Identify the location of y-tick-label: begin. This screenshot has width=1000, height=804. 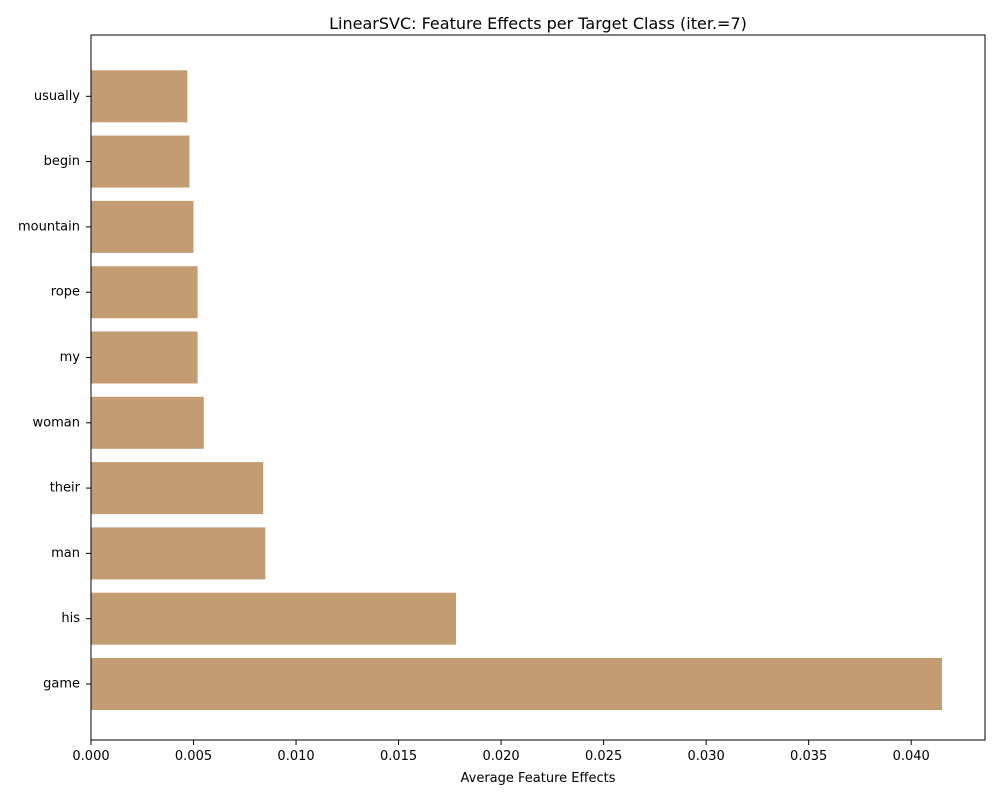
(62, 161).